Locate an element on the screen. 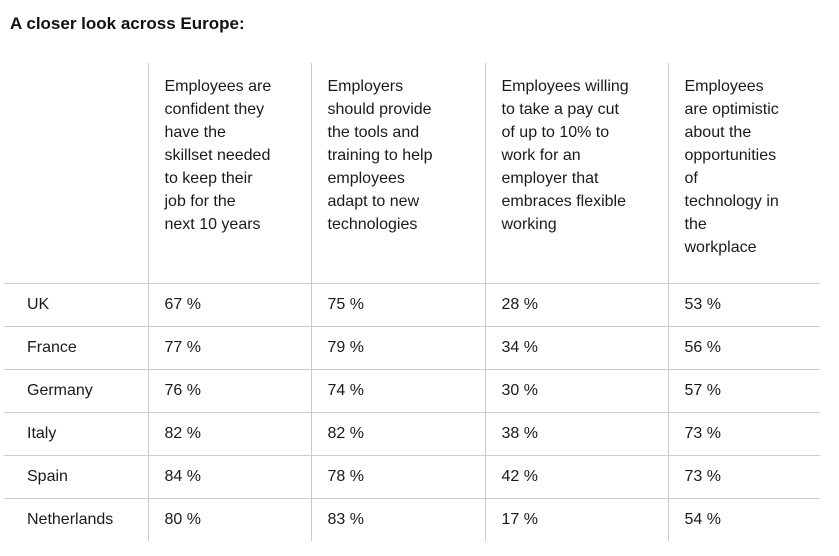  stat-value: 53 % is located at coordinates (743, 304).